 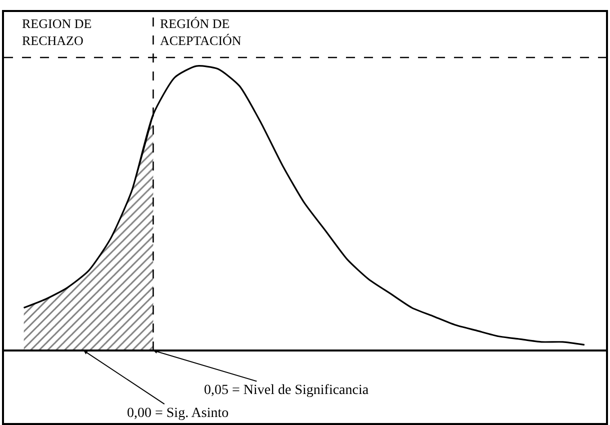 I want to click on text: REGIÓN DE ACEPTACIÓN, so click(x=201, y=32).